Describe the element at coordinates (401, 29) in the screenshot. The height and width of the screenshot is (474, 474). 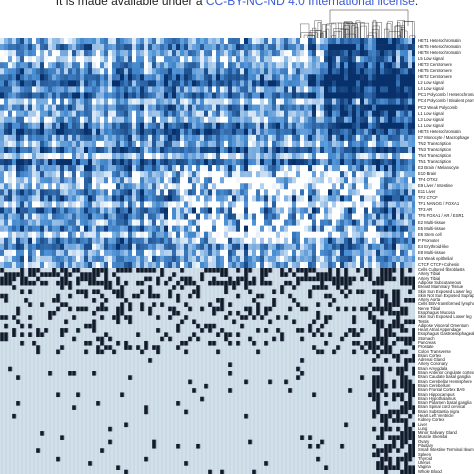
I see `dendrogram-branch` at that location.